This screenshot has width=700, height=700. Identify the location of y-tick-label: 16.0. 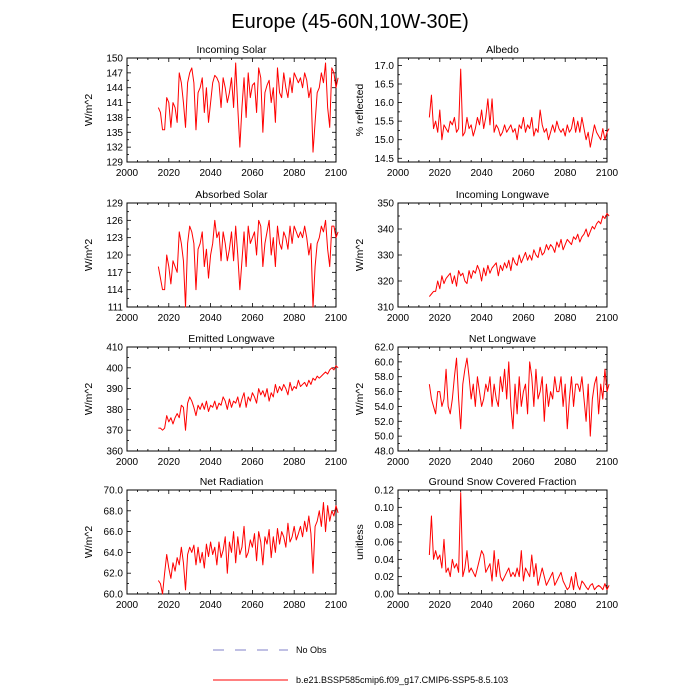
(385, 103).